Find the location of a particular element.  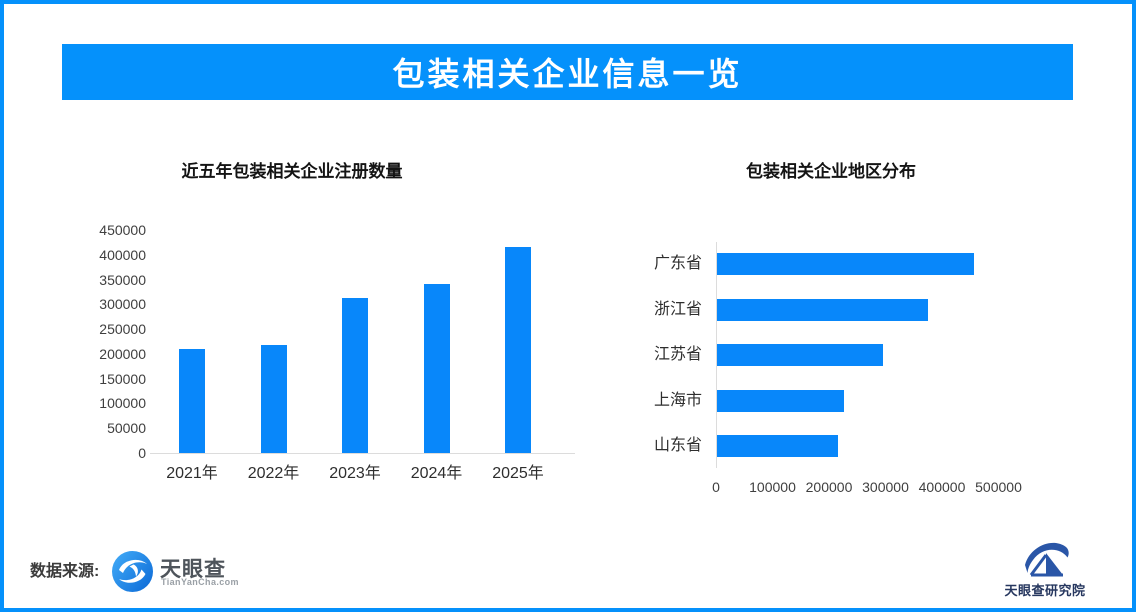

registrations-bar-chart is located at coordinates (362, 342).